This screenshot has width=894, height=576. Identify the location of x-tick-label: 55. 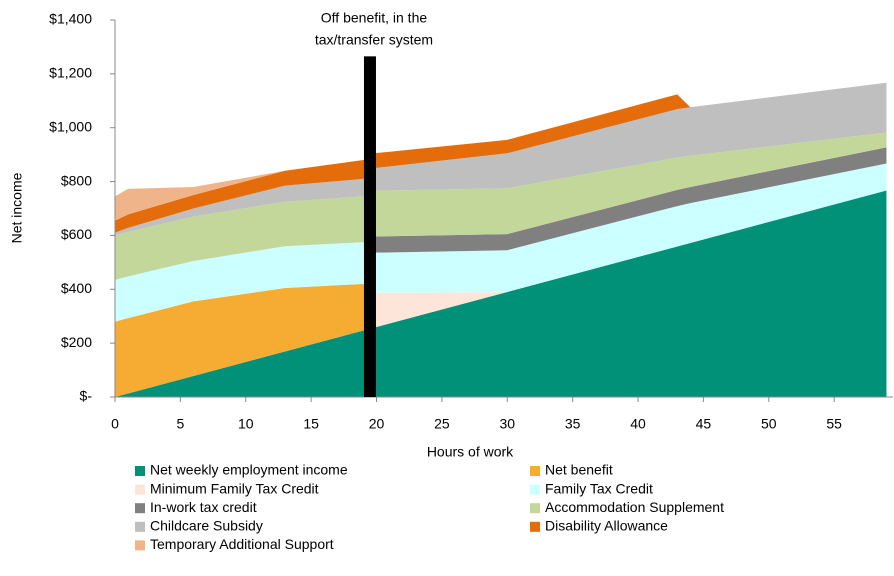
(834, 424).